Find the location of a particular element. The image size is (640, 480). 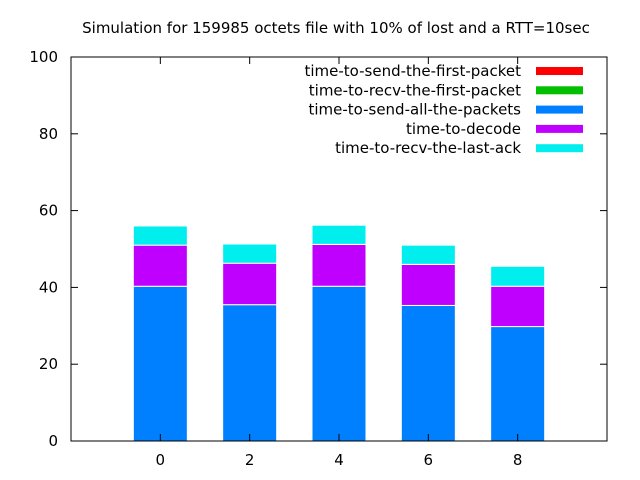

y-tick-label: 100 is located at coordinates (43, 57).